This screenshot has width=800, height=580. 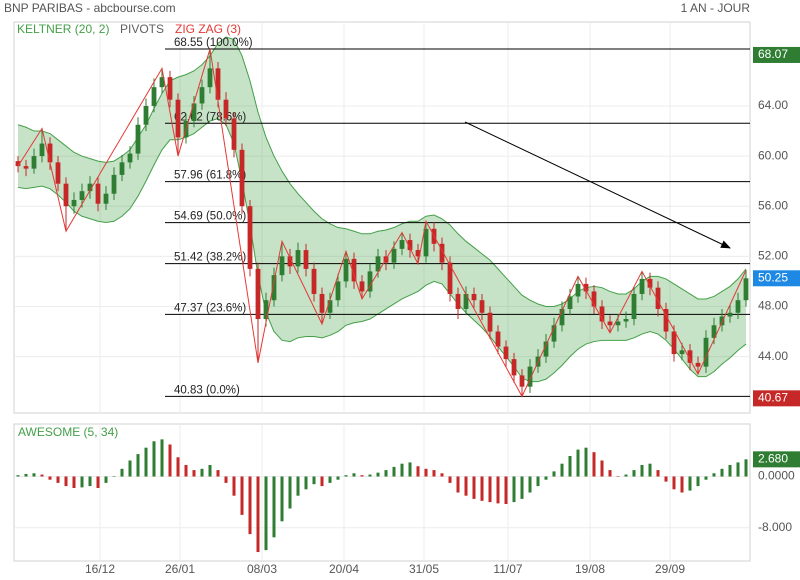 What do you see at coordinates (773, 256) in the screenshot?
I see `y-tick-label: 52.00` at bounding box center [773, 256].